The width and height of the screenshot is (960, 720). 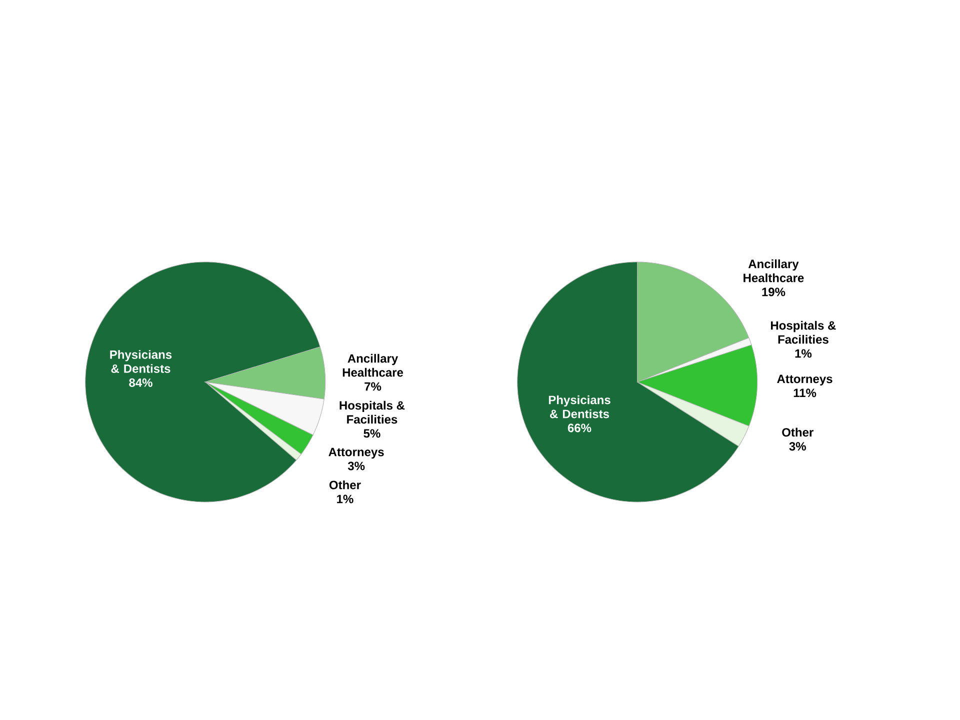 I want to click on data-label: 19%, so click(x=774, y=292).